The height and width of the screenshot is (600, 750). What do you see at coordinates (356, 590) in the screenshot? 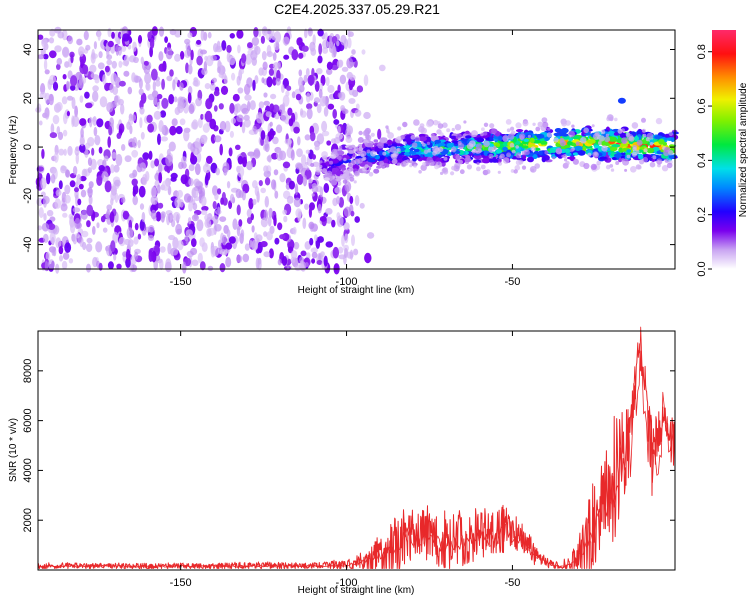
I see `snr-x-axis-title: Height of straight line (km)` at bounding box center [356, 590].